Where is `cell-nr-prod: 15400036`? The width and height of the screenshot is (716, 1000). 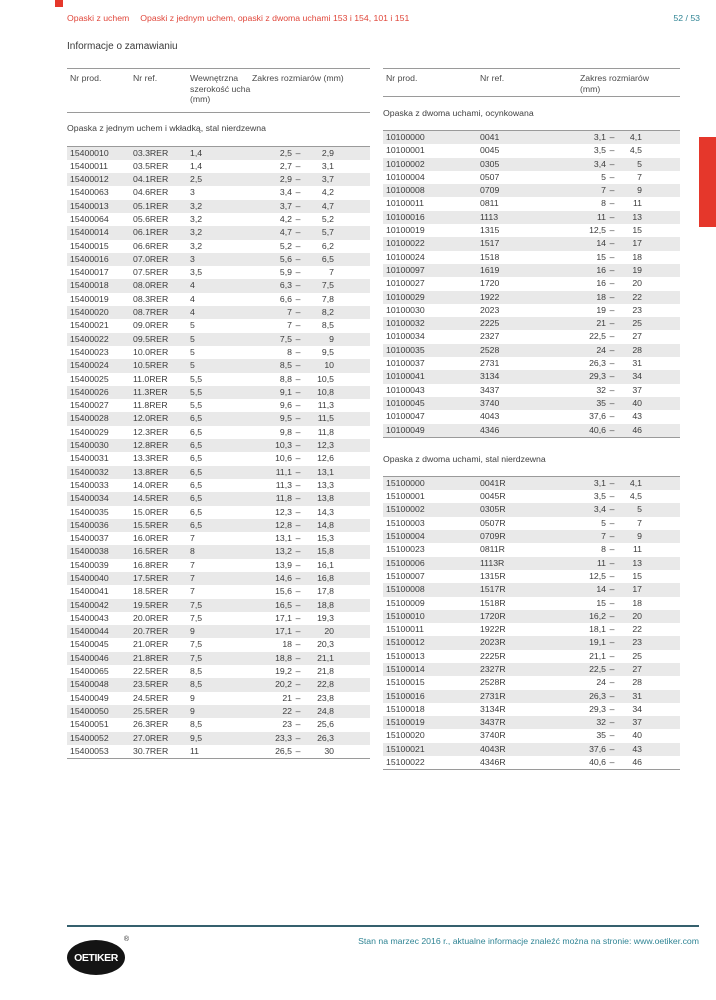
cell-nr-prod: 15400036 is located at coordinates (89, 524).